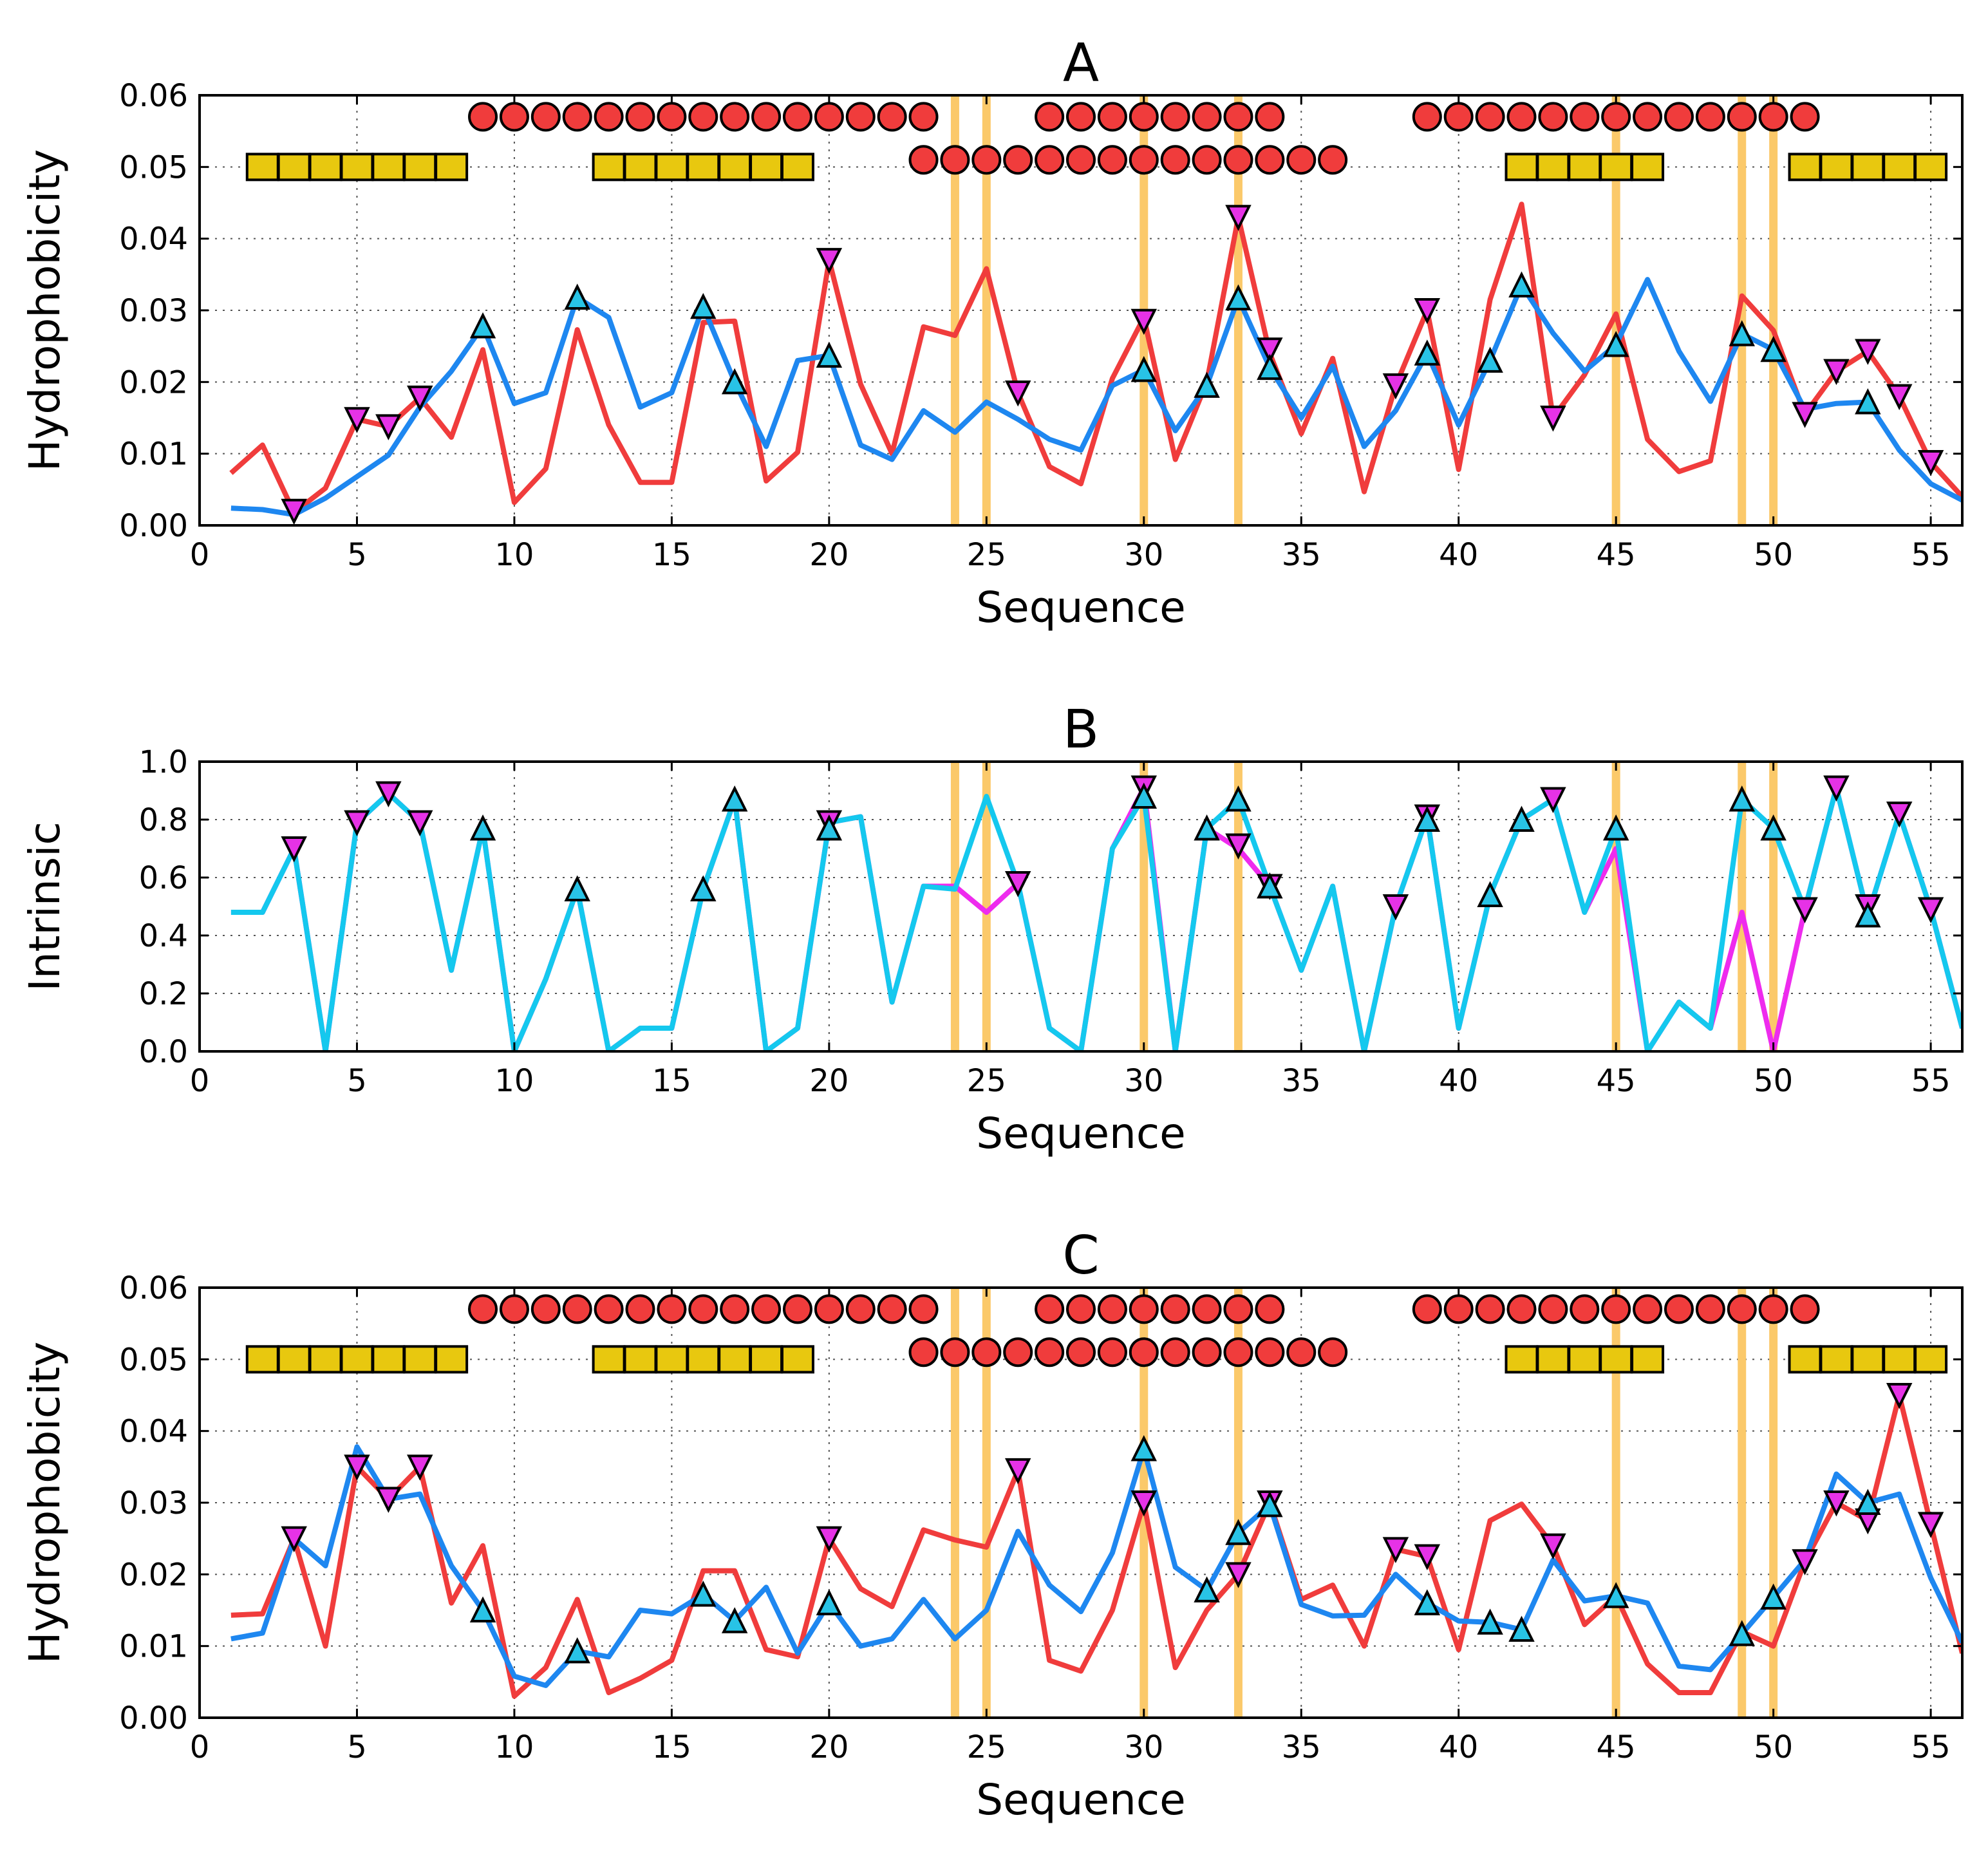  Describe the element at coordinates (163, 994) in the screenshot. I see `y-tick-label: 0.2` at that location.